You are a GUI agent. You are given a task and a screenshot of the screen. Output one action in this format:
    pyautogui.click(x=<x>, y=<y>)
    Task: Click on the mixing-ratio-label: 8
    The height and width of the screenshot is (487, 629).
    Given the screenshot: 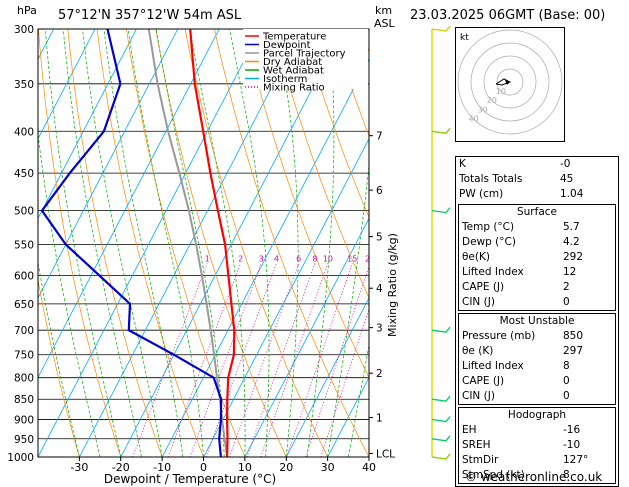 What is the action you would take?
    pyautogui.click(x=314, y=258)
    